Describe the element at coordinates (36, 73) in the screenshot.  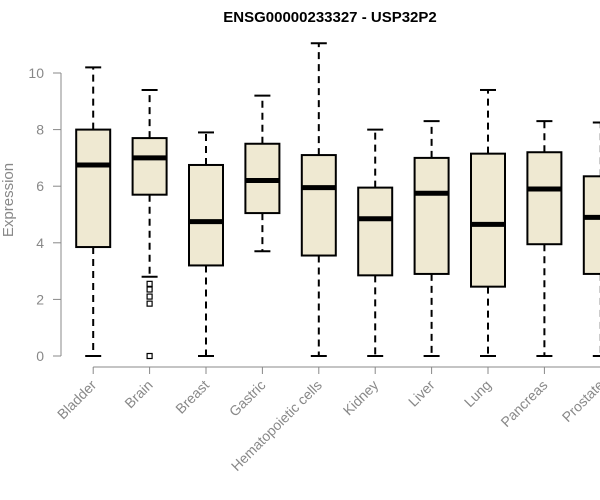
I see `y-tick-label: 10` at that location.